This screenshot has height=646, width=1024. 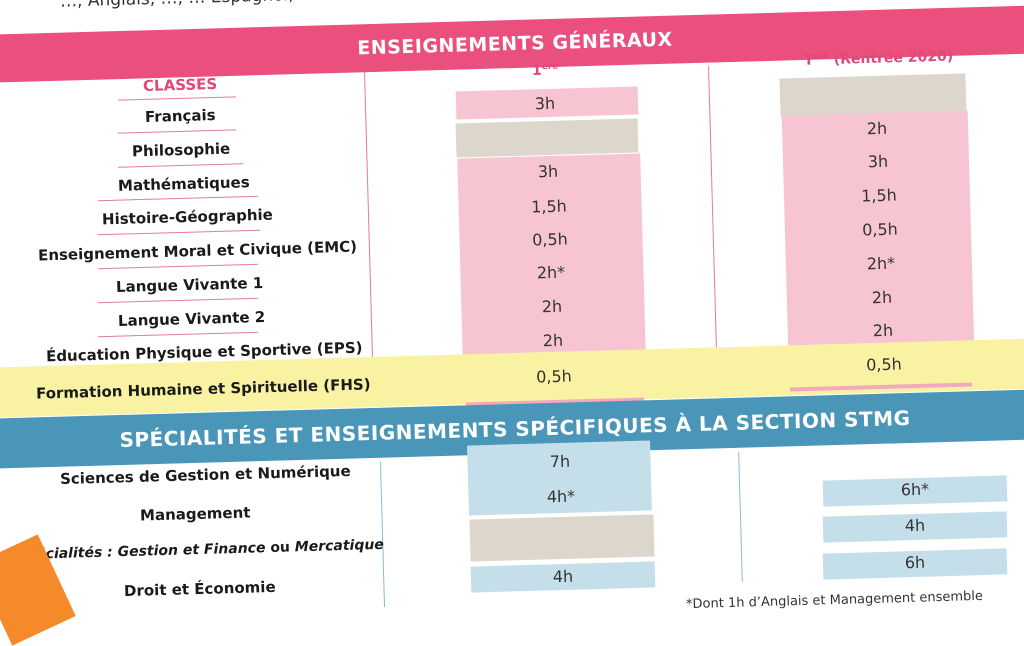 I want to click on general-banner: ENSEIGNEMENTS GÉNÉRAUX, so click(x=512, y=44).